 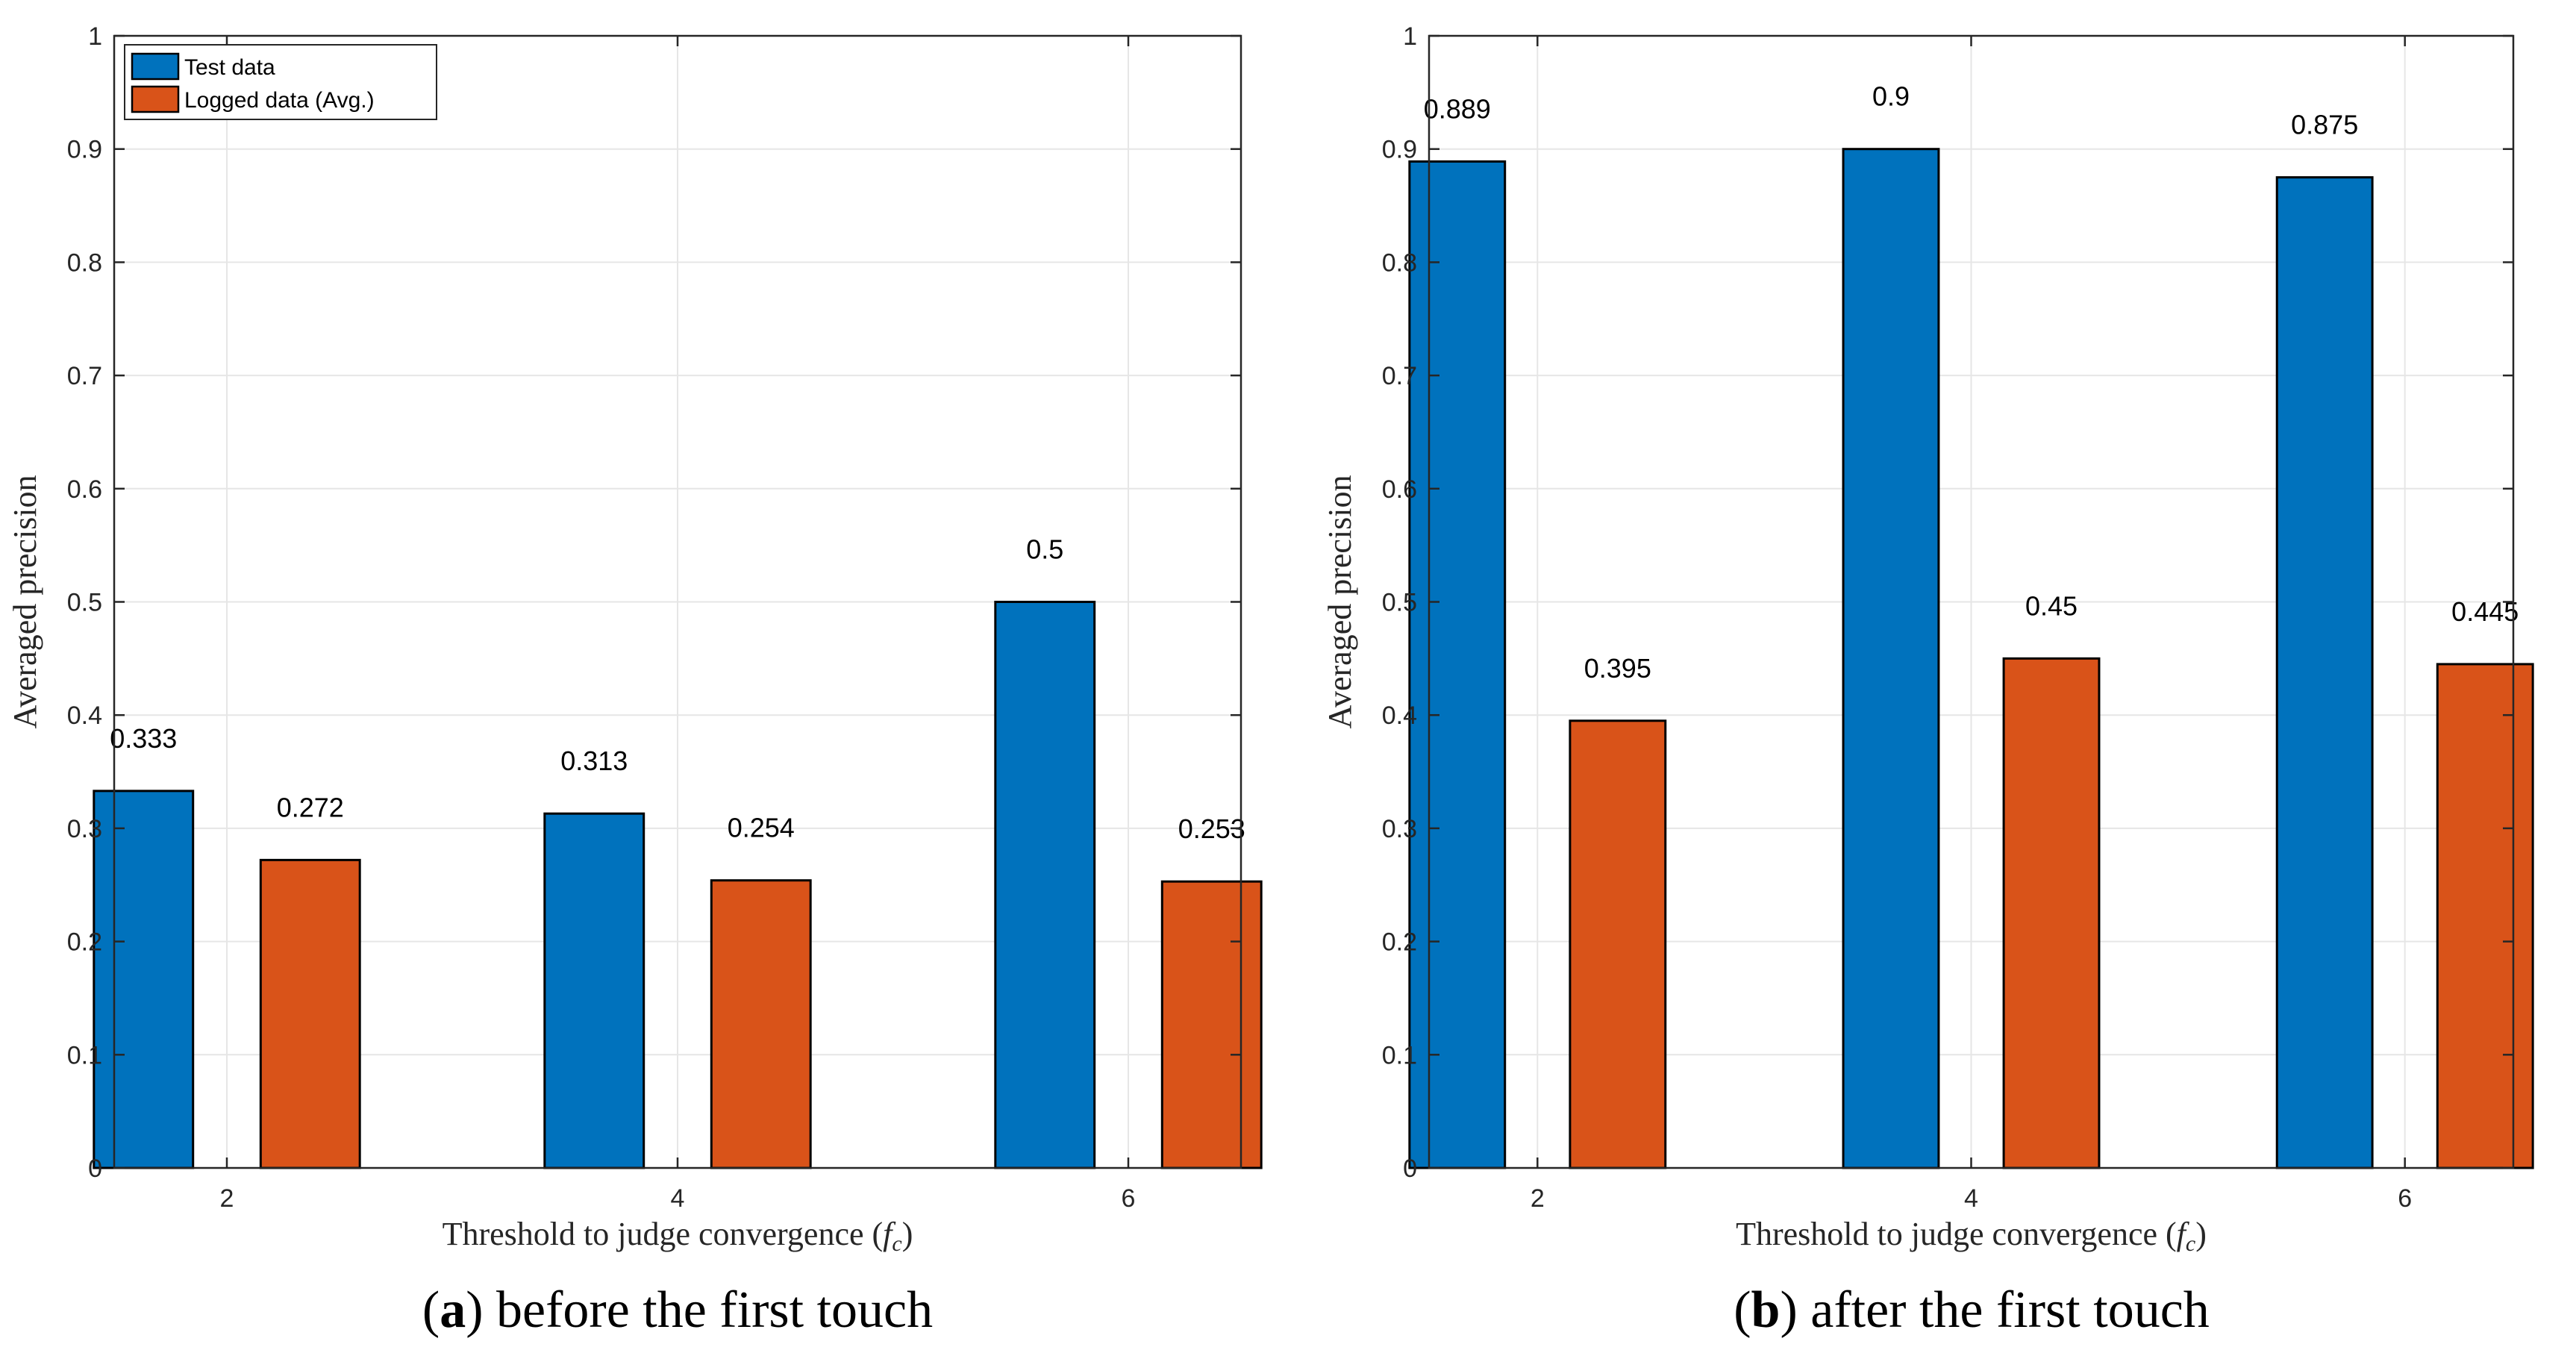 What do you see at coordinates (280, 82) in the screenshot?
I see `legend: Test data Logged data (Avg.)` at bounding box center [280, 82].